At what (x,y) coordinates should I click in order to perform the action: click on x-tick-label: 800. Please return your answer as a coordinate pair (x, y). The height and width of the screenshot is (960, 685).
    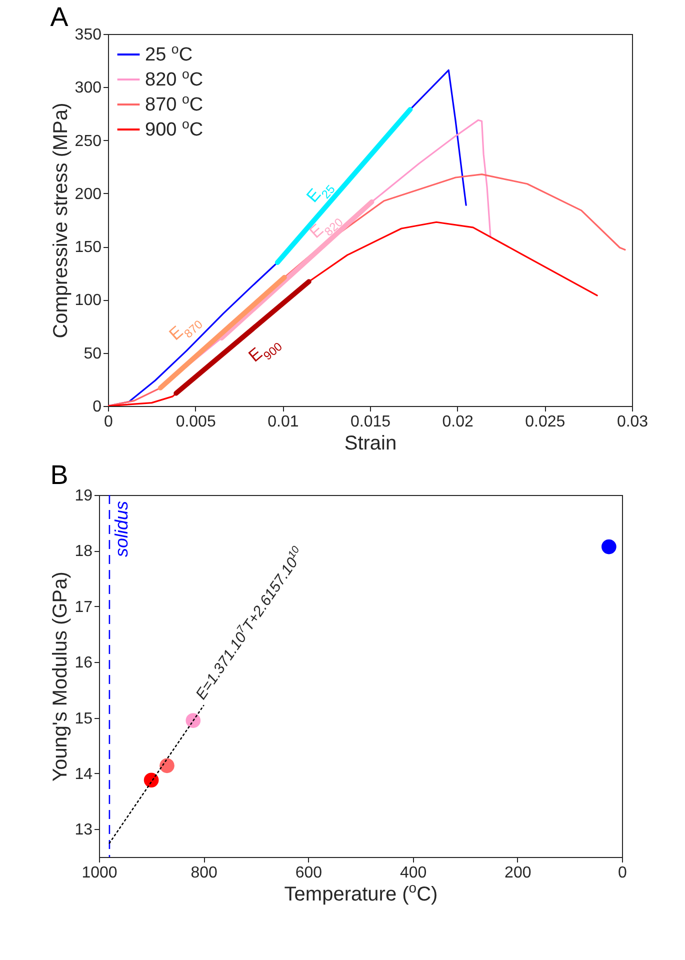
    Looking at the image, I should click on (204, 873).